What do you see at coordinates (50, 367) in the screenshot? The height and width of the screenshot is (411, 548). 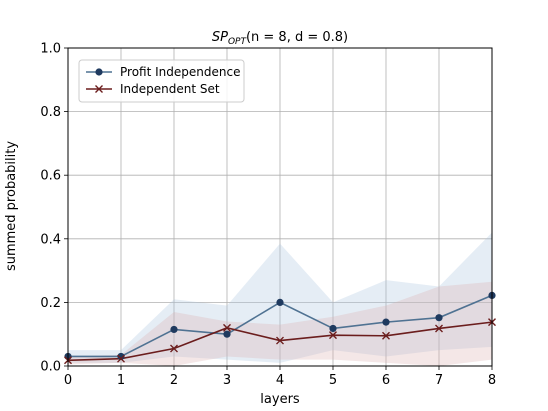 I see `y-tick-label: 0.0` at bounding box center [50, 367].